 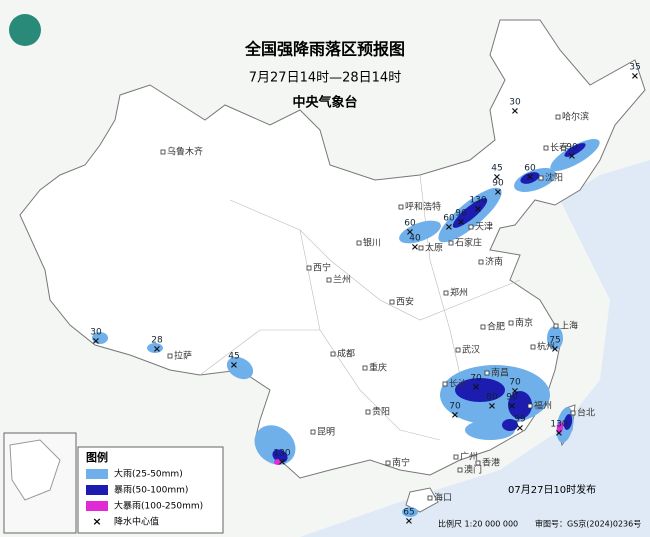 What do you see at coordinates (575, 117) in the screenshot?
I see `city-label: 哈尔滨` at bounding box center [575, 117].